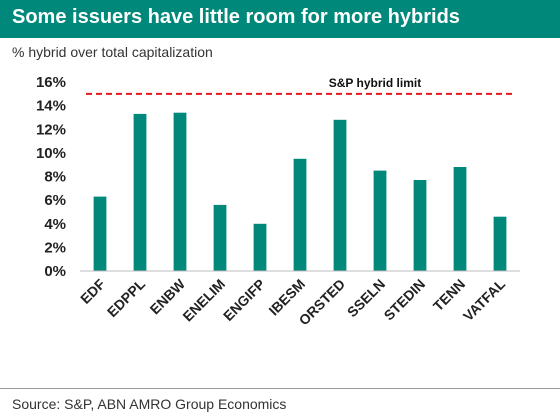 This screenshot has width=560, height=420. I want to click on source-note: Source: S&P, ABN AMRO Group Economics, so click(149, 404).